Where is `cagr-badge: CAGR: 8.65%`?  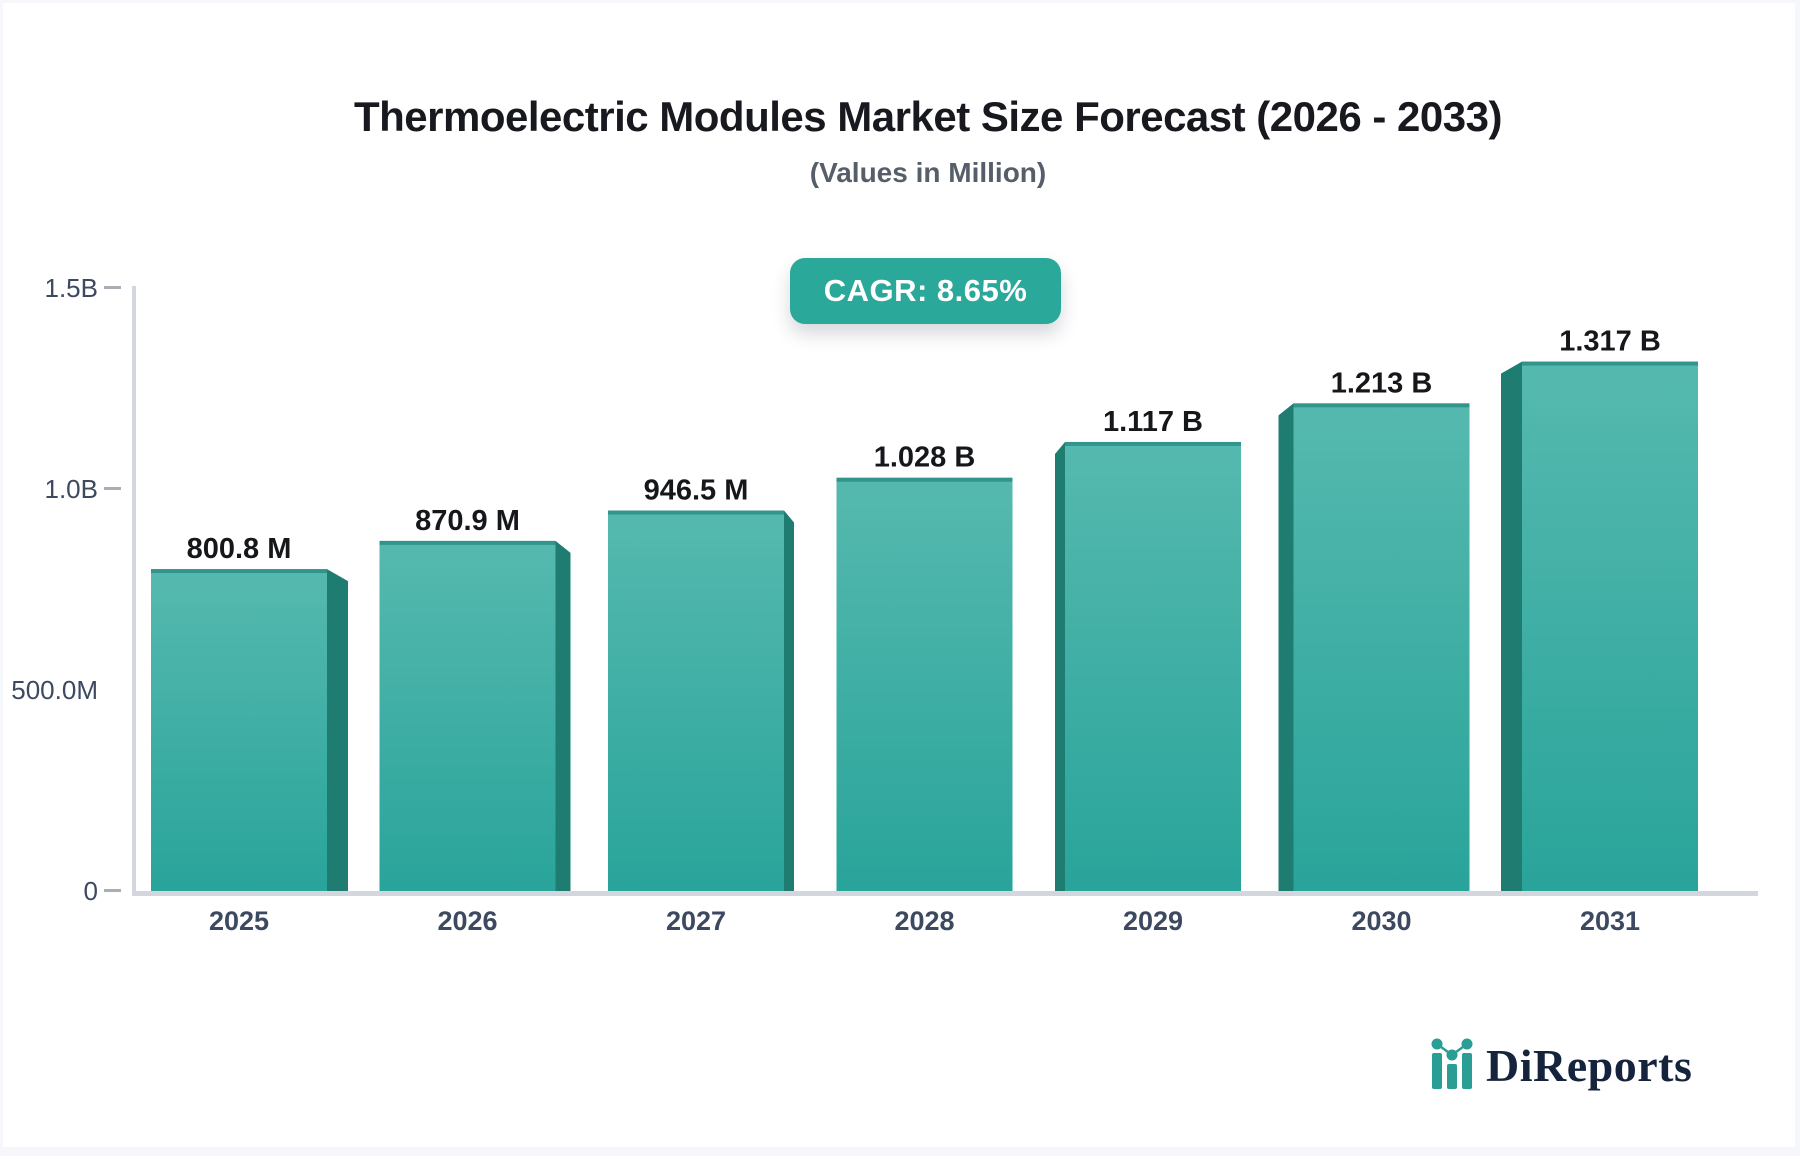 cagr-badge: CAGR: 8.65% is located at coordinates (925, 291).